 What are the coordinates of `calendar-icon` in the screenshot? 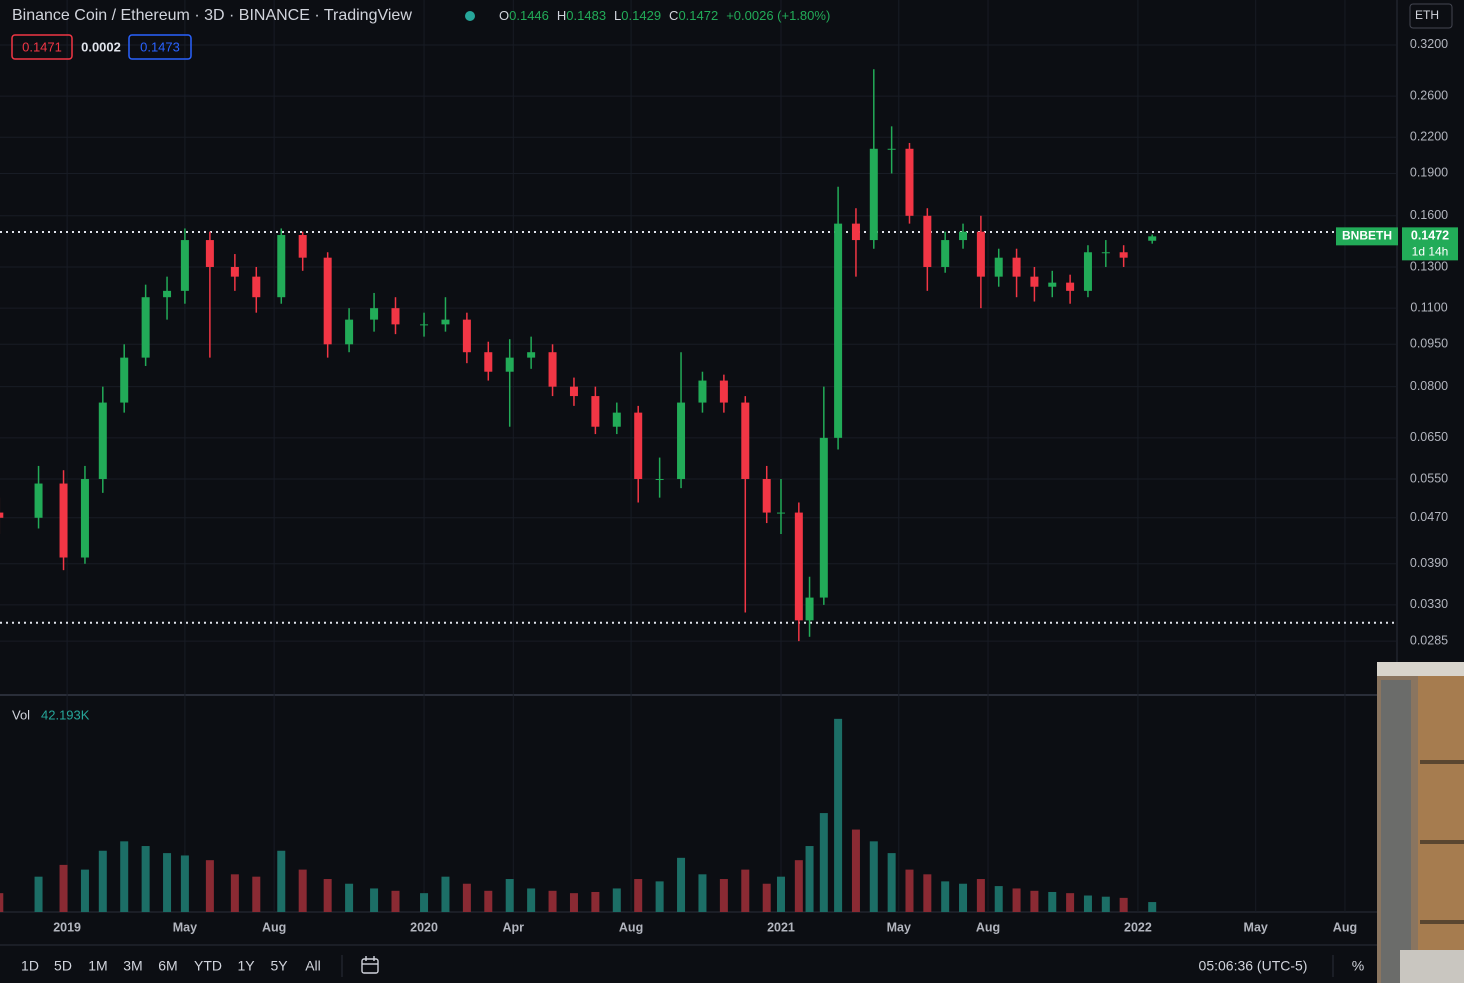 It's located at (370, 965).